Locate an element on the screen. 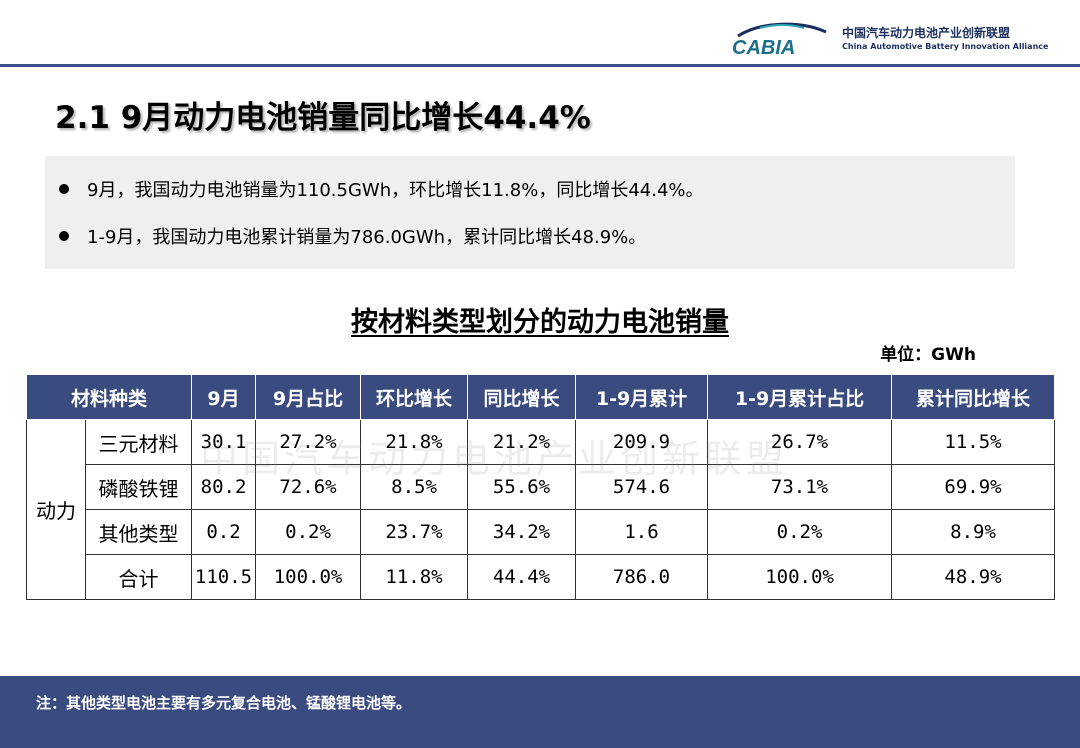  table-title: 按材料类型划分的动力电池销量 is located at coordinates (540, 322).